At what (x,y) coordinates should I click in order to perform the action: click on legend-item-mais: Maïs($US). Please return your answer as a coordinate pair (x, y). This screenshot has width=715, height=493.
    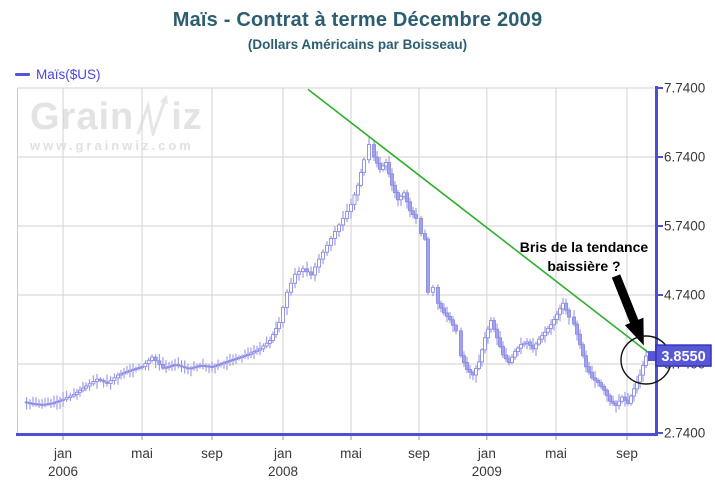
    Looking at the image, I should click on (58, 74).